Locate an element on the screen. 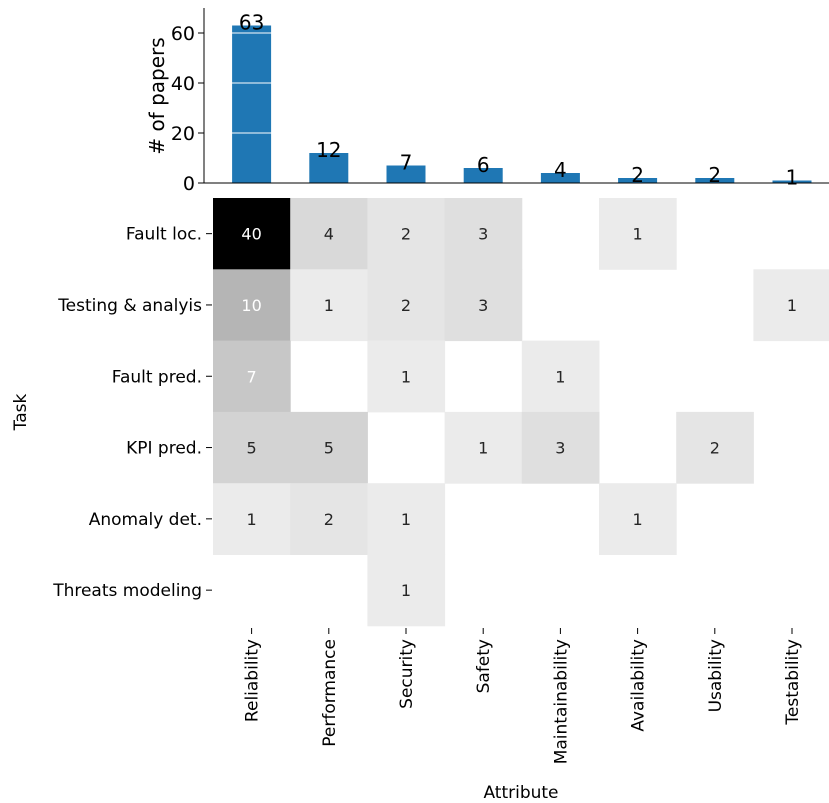 This screenshot has height=803, width=829. heatmap-row-label: KPI pred. is located at coordinates (164, 449).